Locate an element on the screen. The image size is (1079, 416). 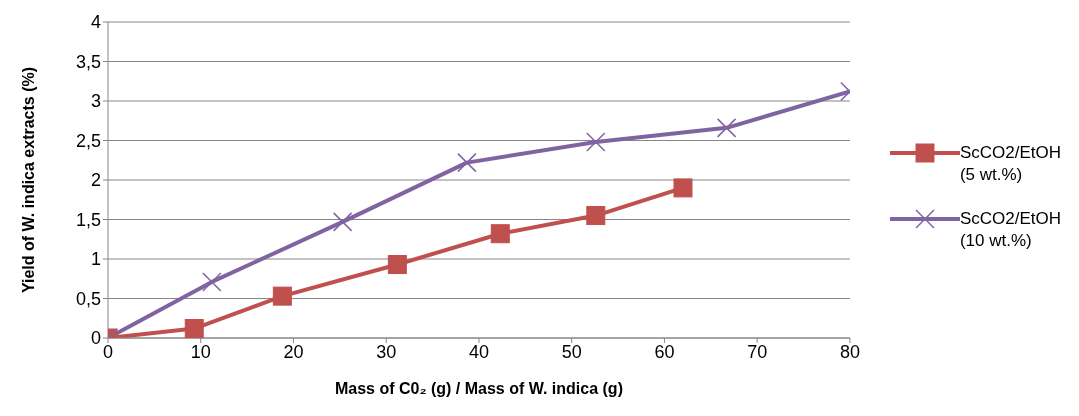
legend-label: ScCO2/EtOH (10 wt.%) is located at coordinates (1010, 230).